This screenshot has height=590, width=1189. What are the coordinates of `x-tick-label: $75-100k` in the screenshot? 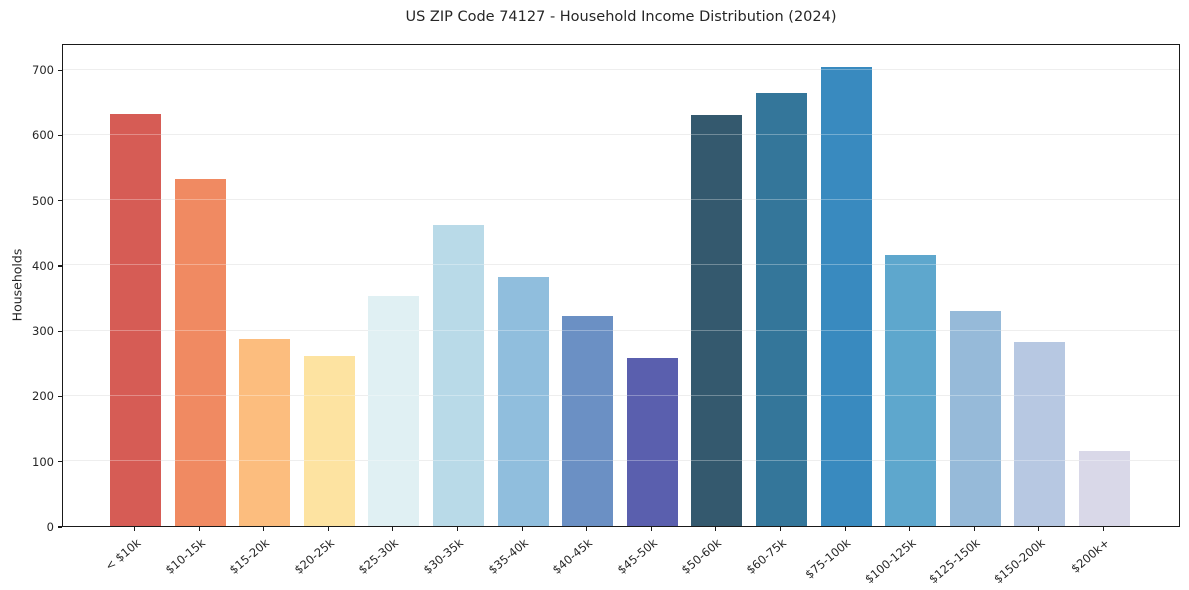 It's located at (828, 558).